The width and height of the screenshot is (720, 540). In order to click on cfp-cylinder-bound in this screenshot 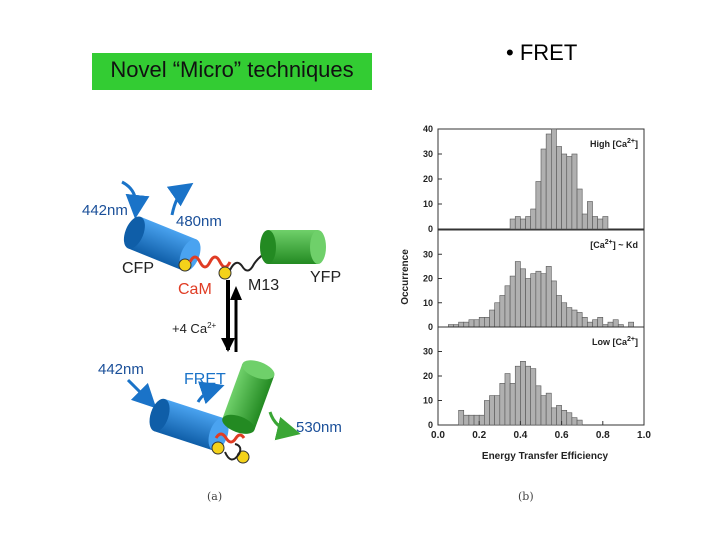, I will do `click(189, 424)`.